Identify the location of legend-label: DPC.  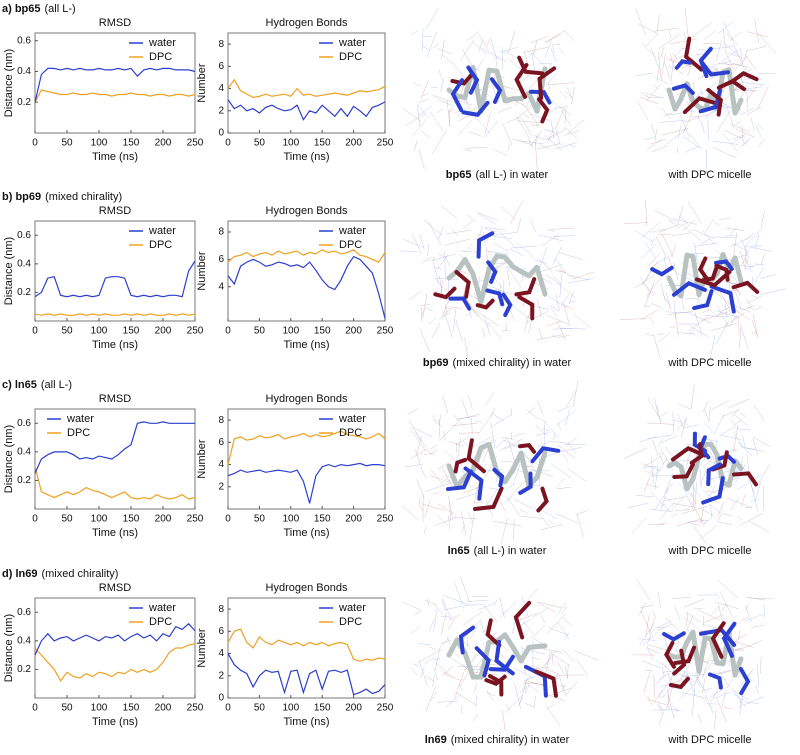
(350, 245).